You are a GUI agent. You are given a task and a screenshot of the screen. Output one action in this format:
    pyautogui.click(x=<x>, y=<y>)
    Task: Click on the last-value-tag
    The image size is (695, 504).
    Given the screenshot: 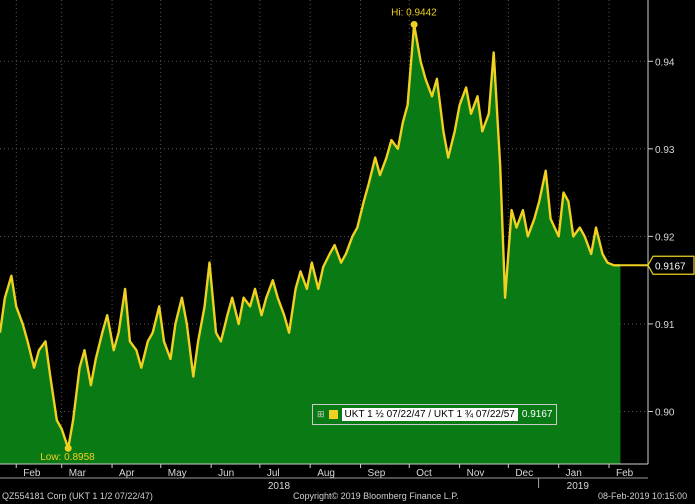 What is the action you would take?
    pyautogui.click(x=671, y=265)
    